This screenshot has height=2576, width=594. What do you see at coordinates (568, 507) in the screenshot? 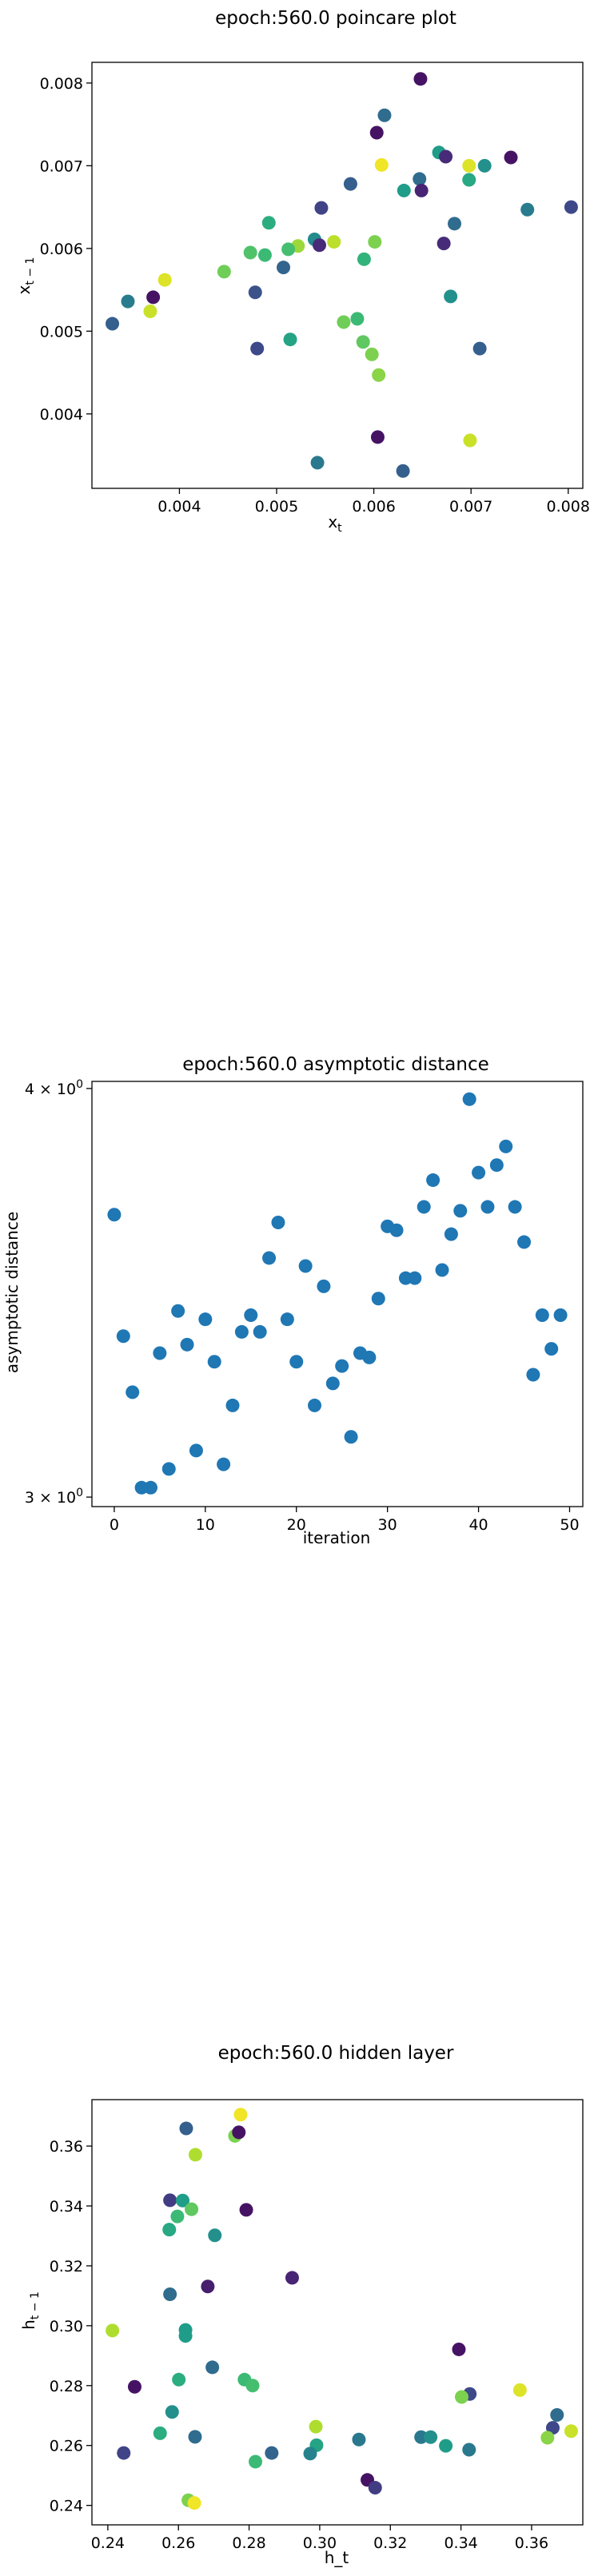
I see `x-tick-label: 0.008` at bounding box center [568, 507].